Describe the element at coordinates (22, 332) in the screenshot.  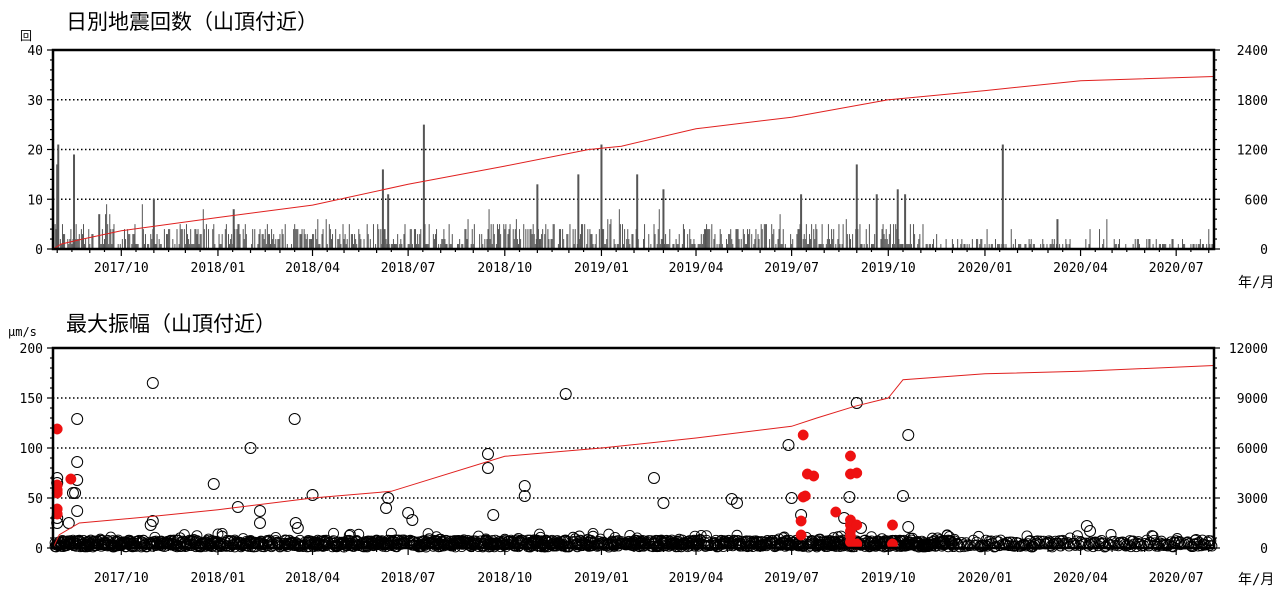
I see `y-axis-unit-amplitude: μm/s` at that location.